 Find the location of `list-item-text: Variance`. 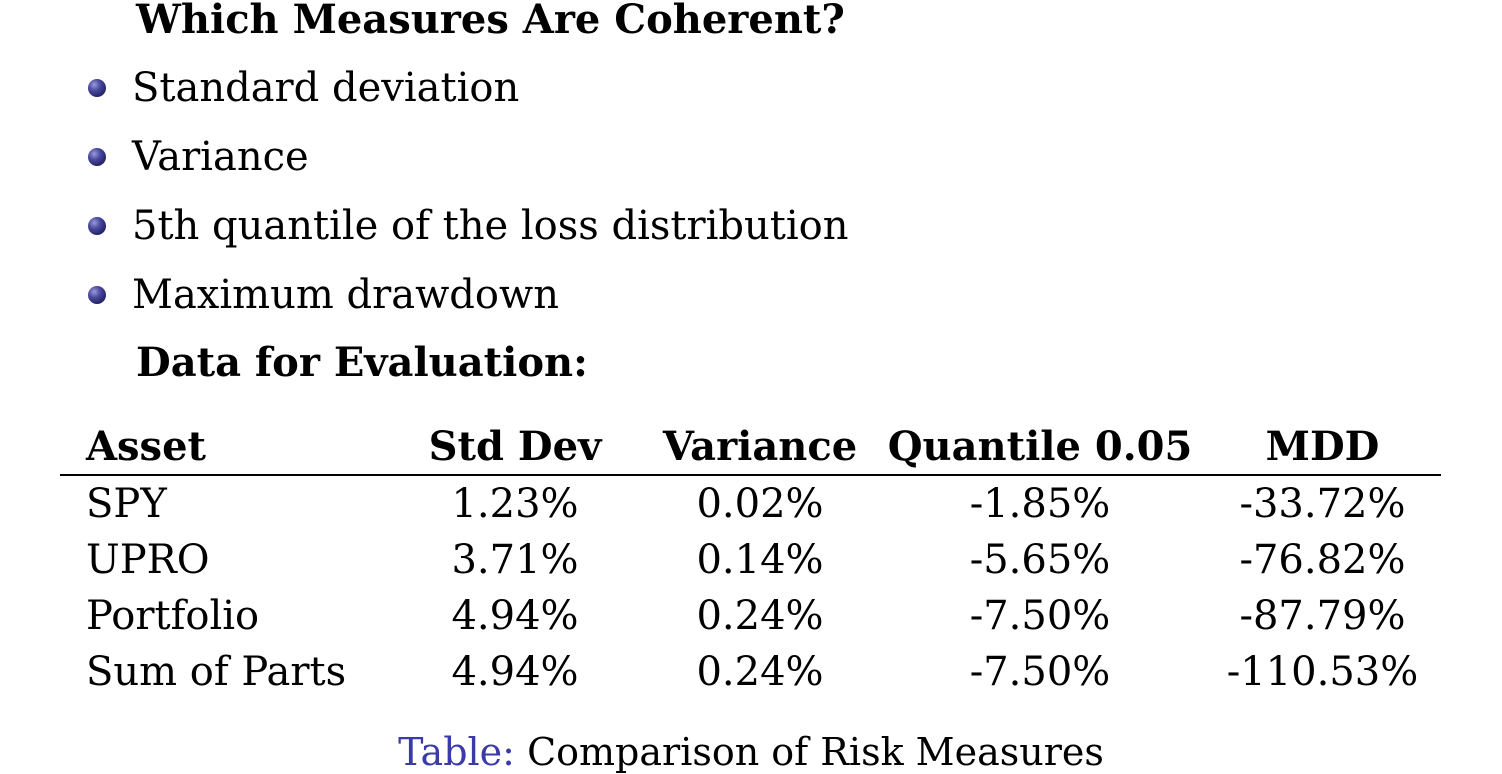

list-item-text: Variance is located at coordinates (220, 157).